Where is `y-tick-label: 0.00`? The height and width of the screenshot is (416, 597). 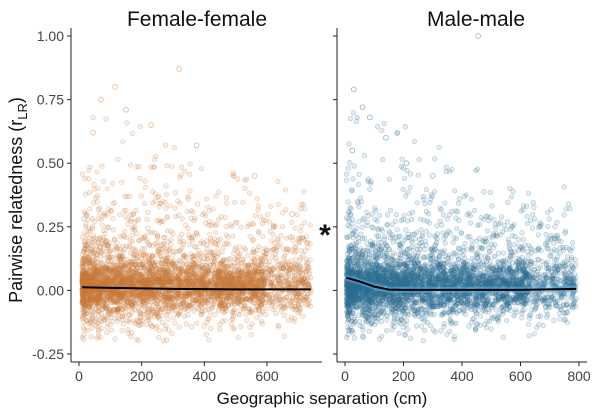
y-tick-label: 0.00 is located at coordinates (50, 290).